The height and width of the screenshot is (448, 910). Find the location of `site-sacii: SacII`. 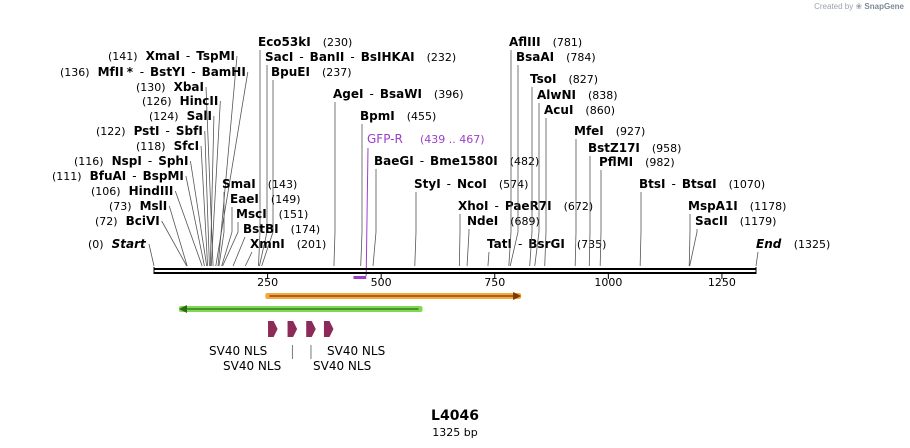

site-sacii: SacII is located at coordinates (711, 221).